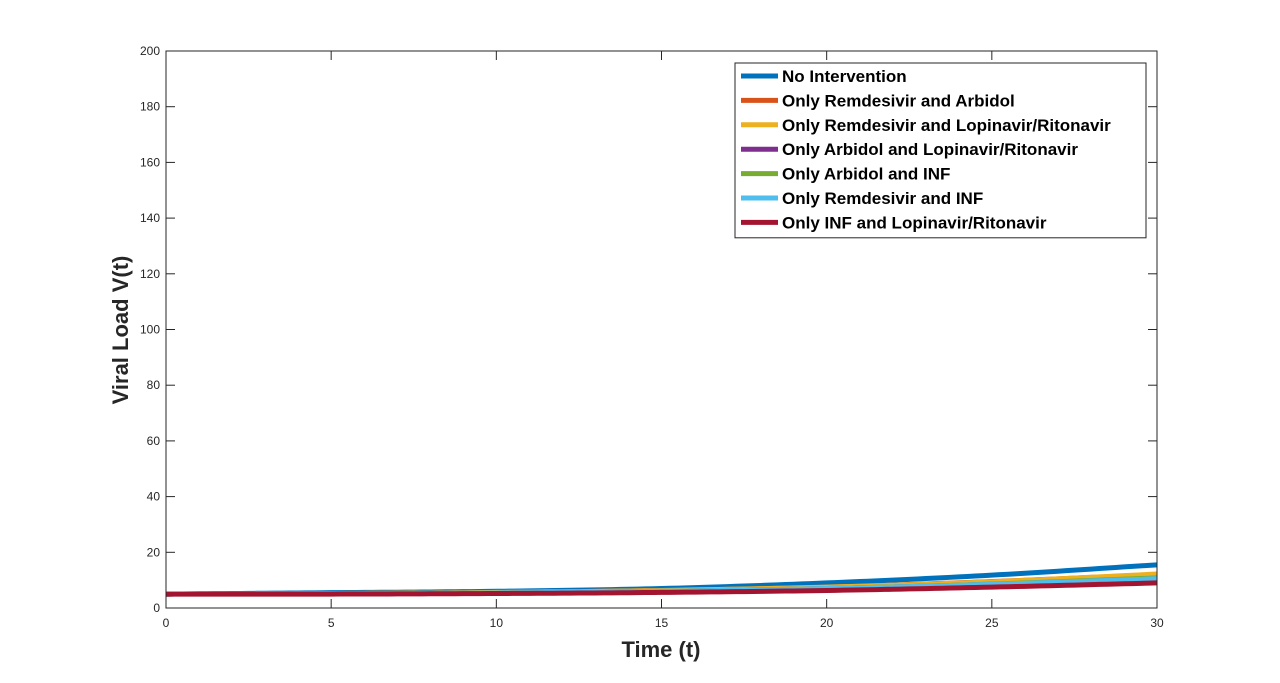 Image resolution: width=1280 pixels, height=683 pixels. Describe the element at coordinates (930, 149) in the screenshot. I see `legend-label: Only Arbidol and Lopinavir/Ritonavir` at that location.